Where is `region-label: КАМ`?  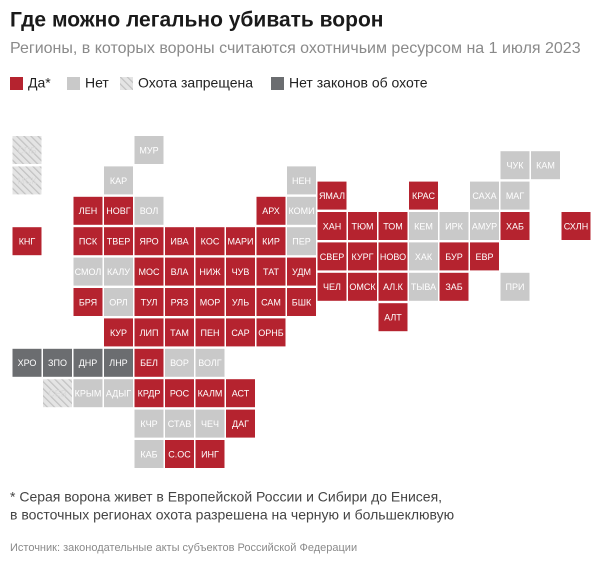
region-label: КАМ is located at coordinates (545, 166).